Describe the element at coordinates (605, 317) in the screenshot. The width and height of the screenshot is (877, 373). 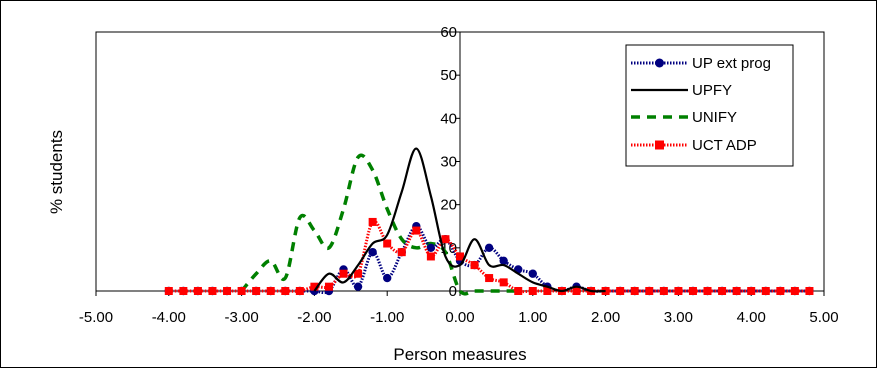
I see `x-tick-label: 2.00` at that location.